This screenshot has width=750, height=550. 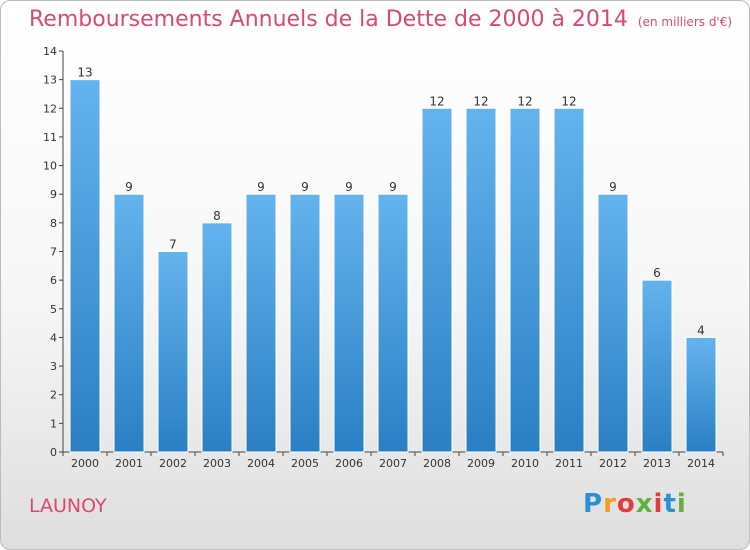 What do you see at coordinates (53, 452) in the screenshot?
I see `y-tick-label: 0` at bounding box center [53, 452].